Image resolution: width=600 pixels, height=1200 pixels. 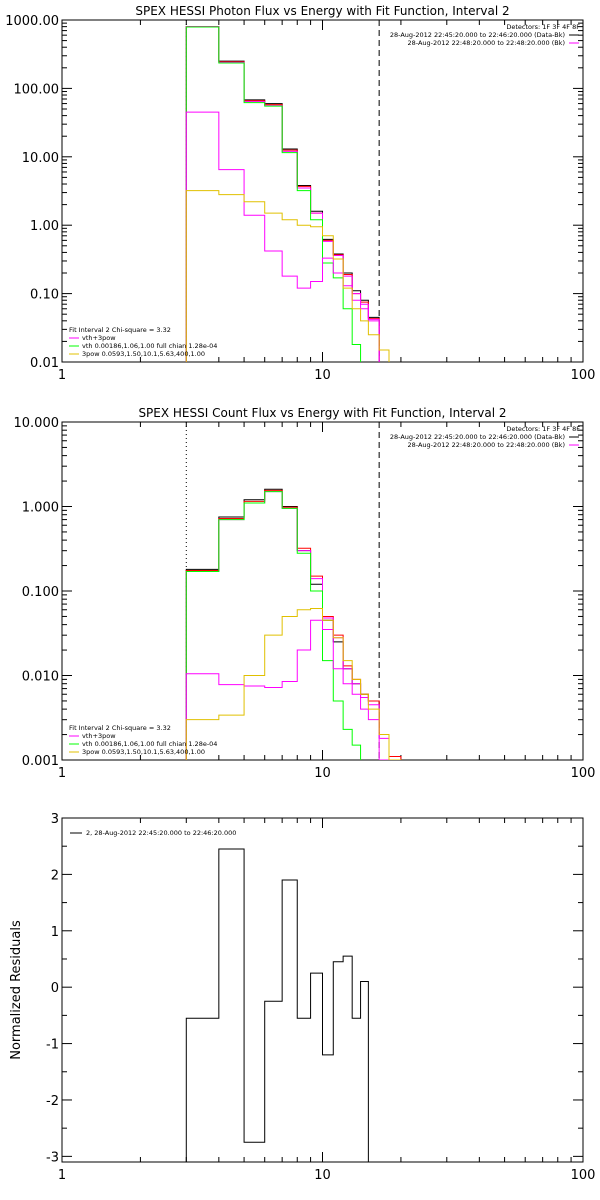 What do you see at coordinates (55, 988) in the screenshot?
I see `y-tick-label: 0` at bounding box center [55, 988].